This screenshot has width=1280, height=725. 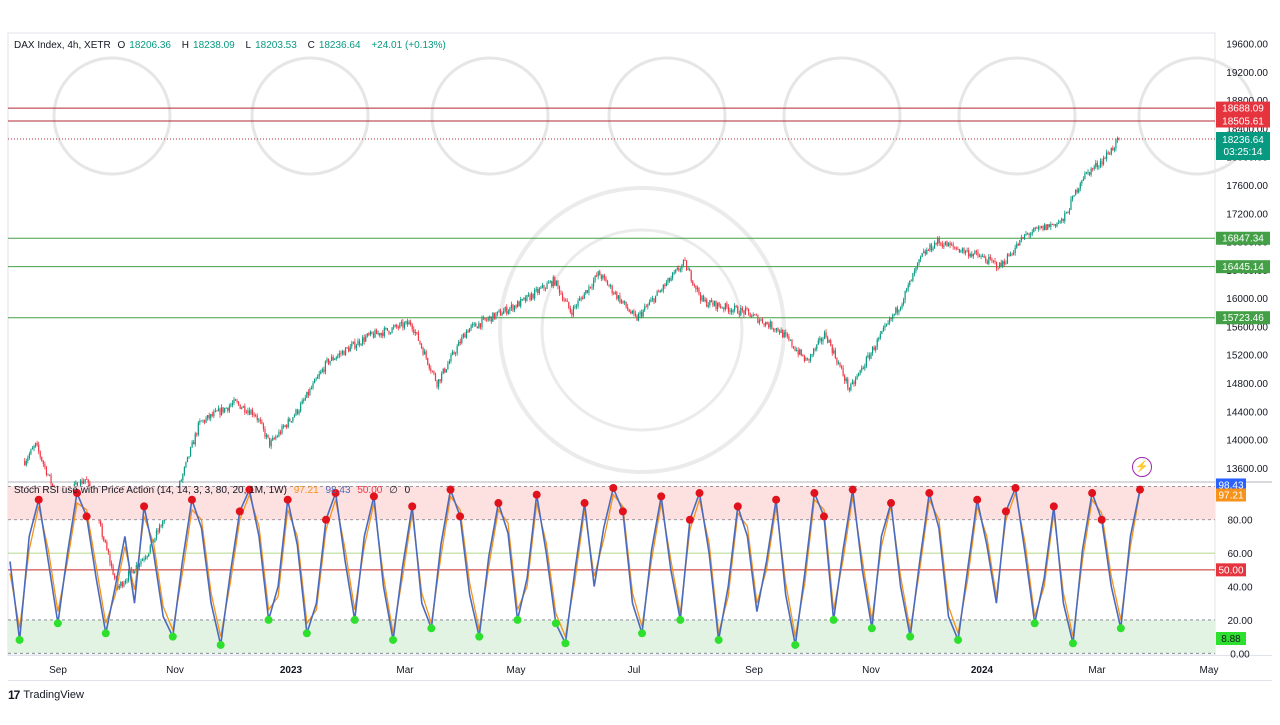 I want to click on watermark-seal-icon, so click(x=112, y=116).